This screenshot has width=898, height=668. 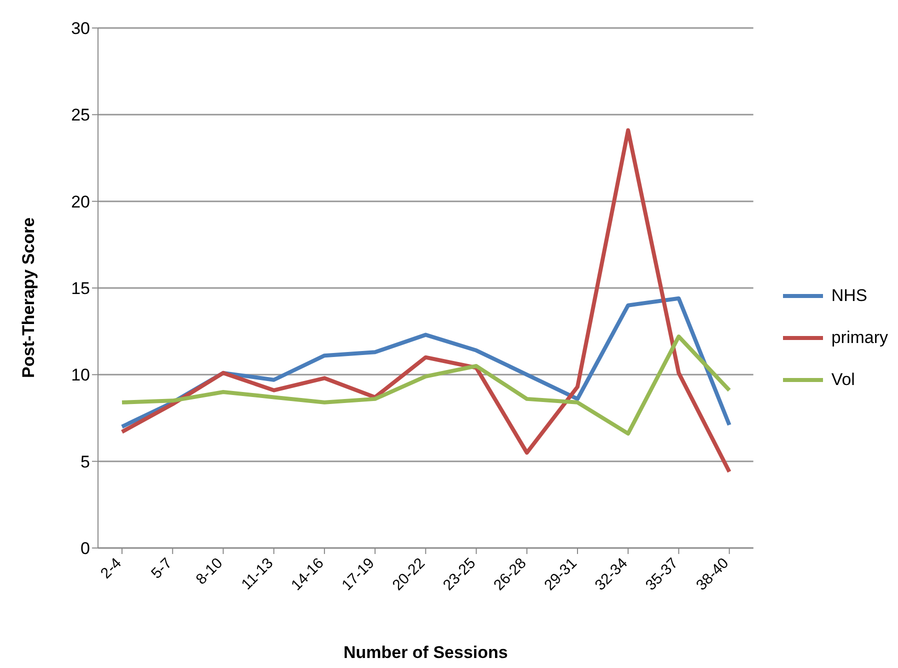 What do you see at coordinates (85, 548) in the screenshot?
I see `y-tick-label: 0` at bounding box center [85, 548].